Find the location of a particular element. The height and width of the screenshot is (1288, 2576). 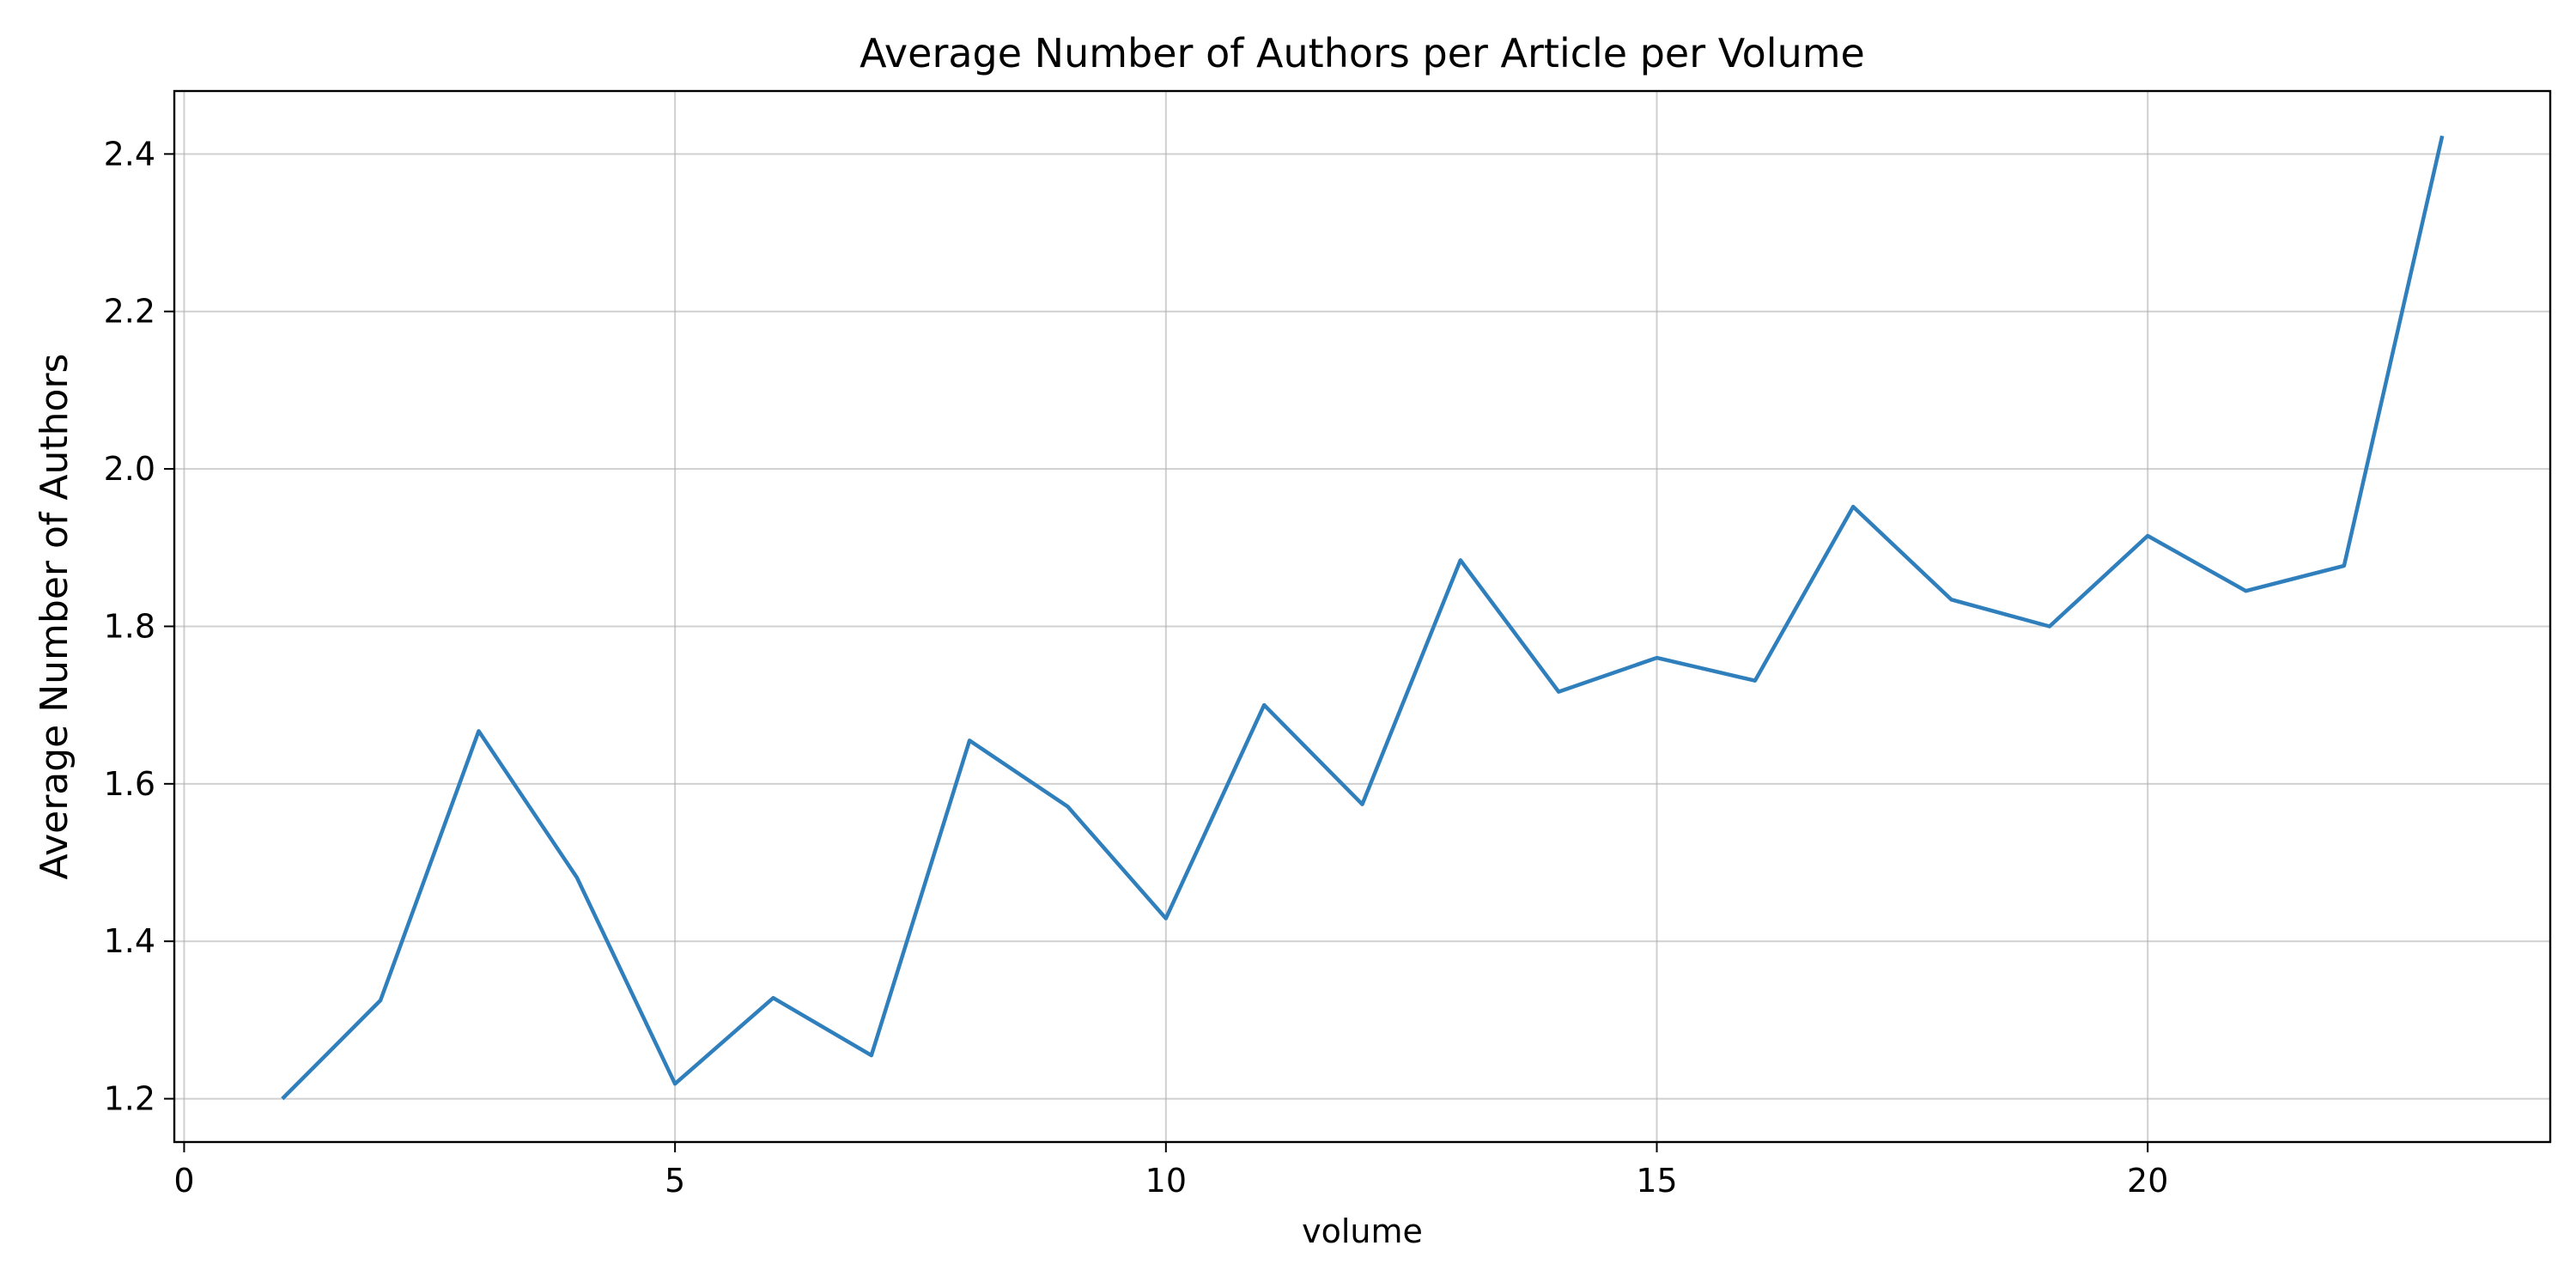

x-tick-label: 10 is located at coordinates (1166, 1181).